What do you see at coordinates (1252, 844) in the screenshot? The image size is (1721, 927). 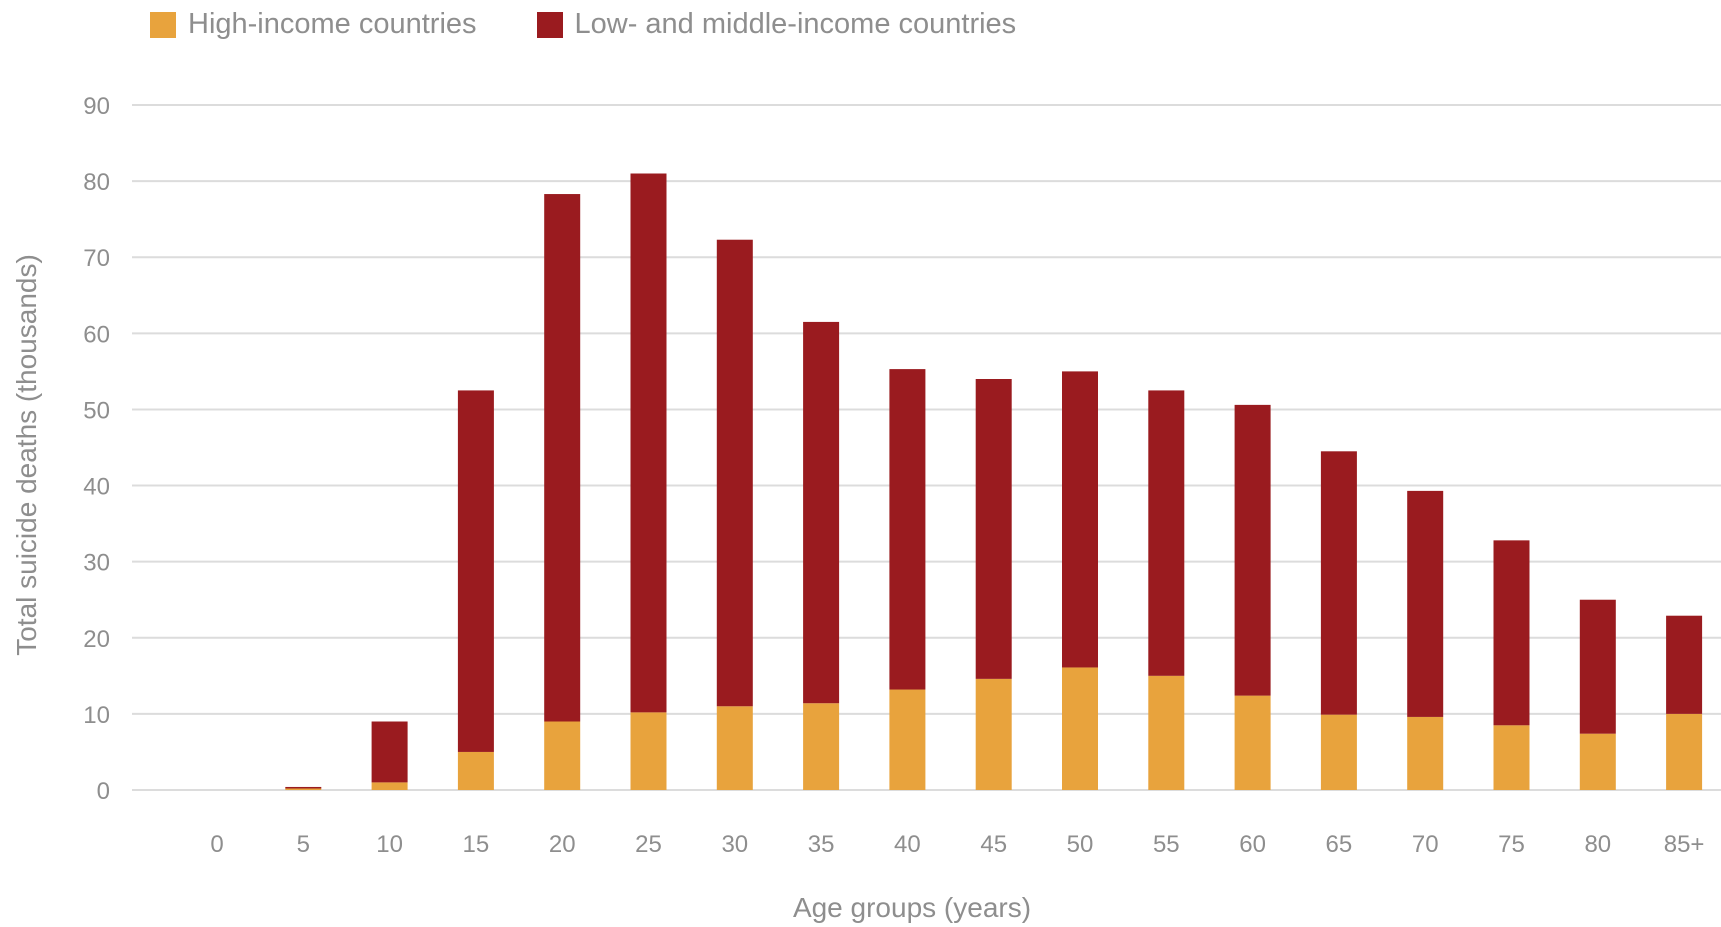 I see `x-tick-label: 60` at bounding box center [1252, 844].